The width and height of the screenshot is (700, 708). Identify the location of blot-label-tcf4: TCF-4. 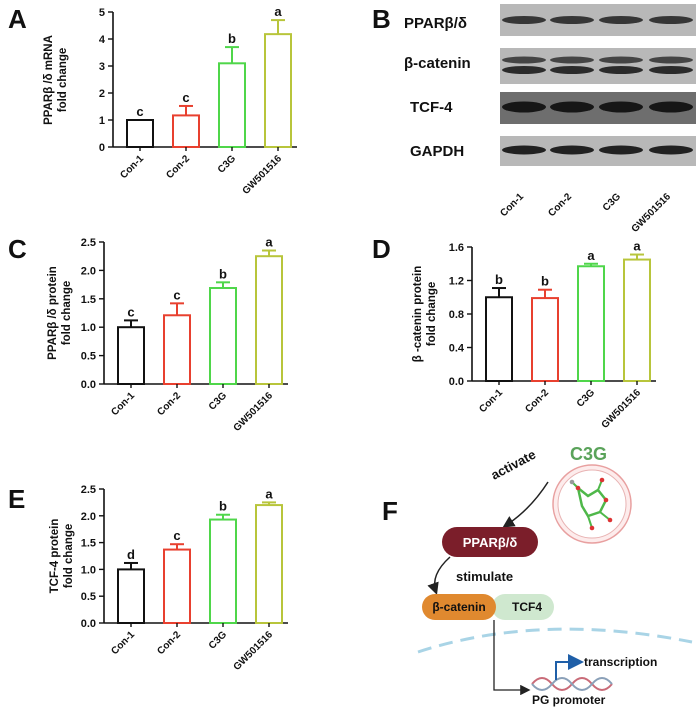
(431, 107).